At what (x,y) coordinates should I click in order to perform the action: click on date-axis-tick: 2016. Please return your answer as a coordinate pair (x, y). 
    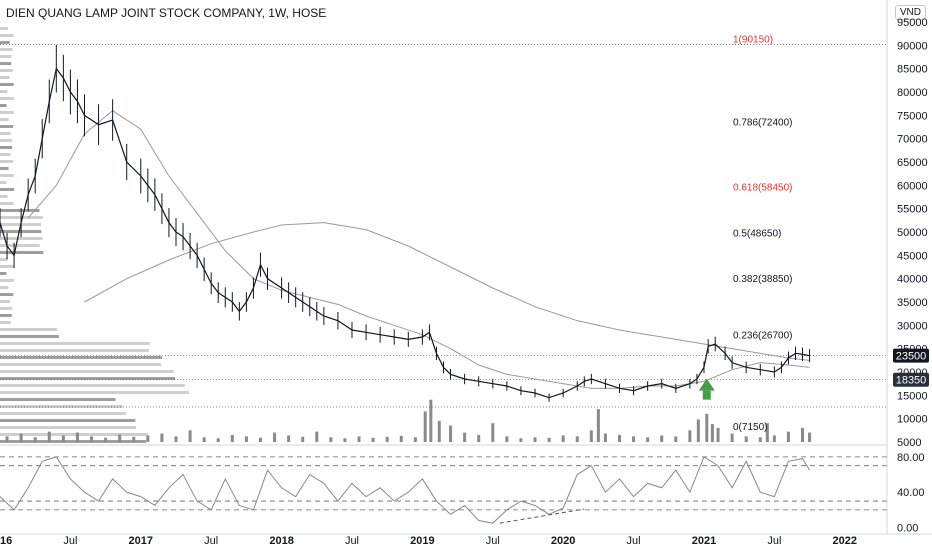
    Looking at the image, I should click on (6, 541).